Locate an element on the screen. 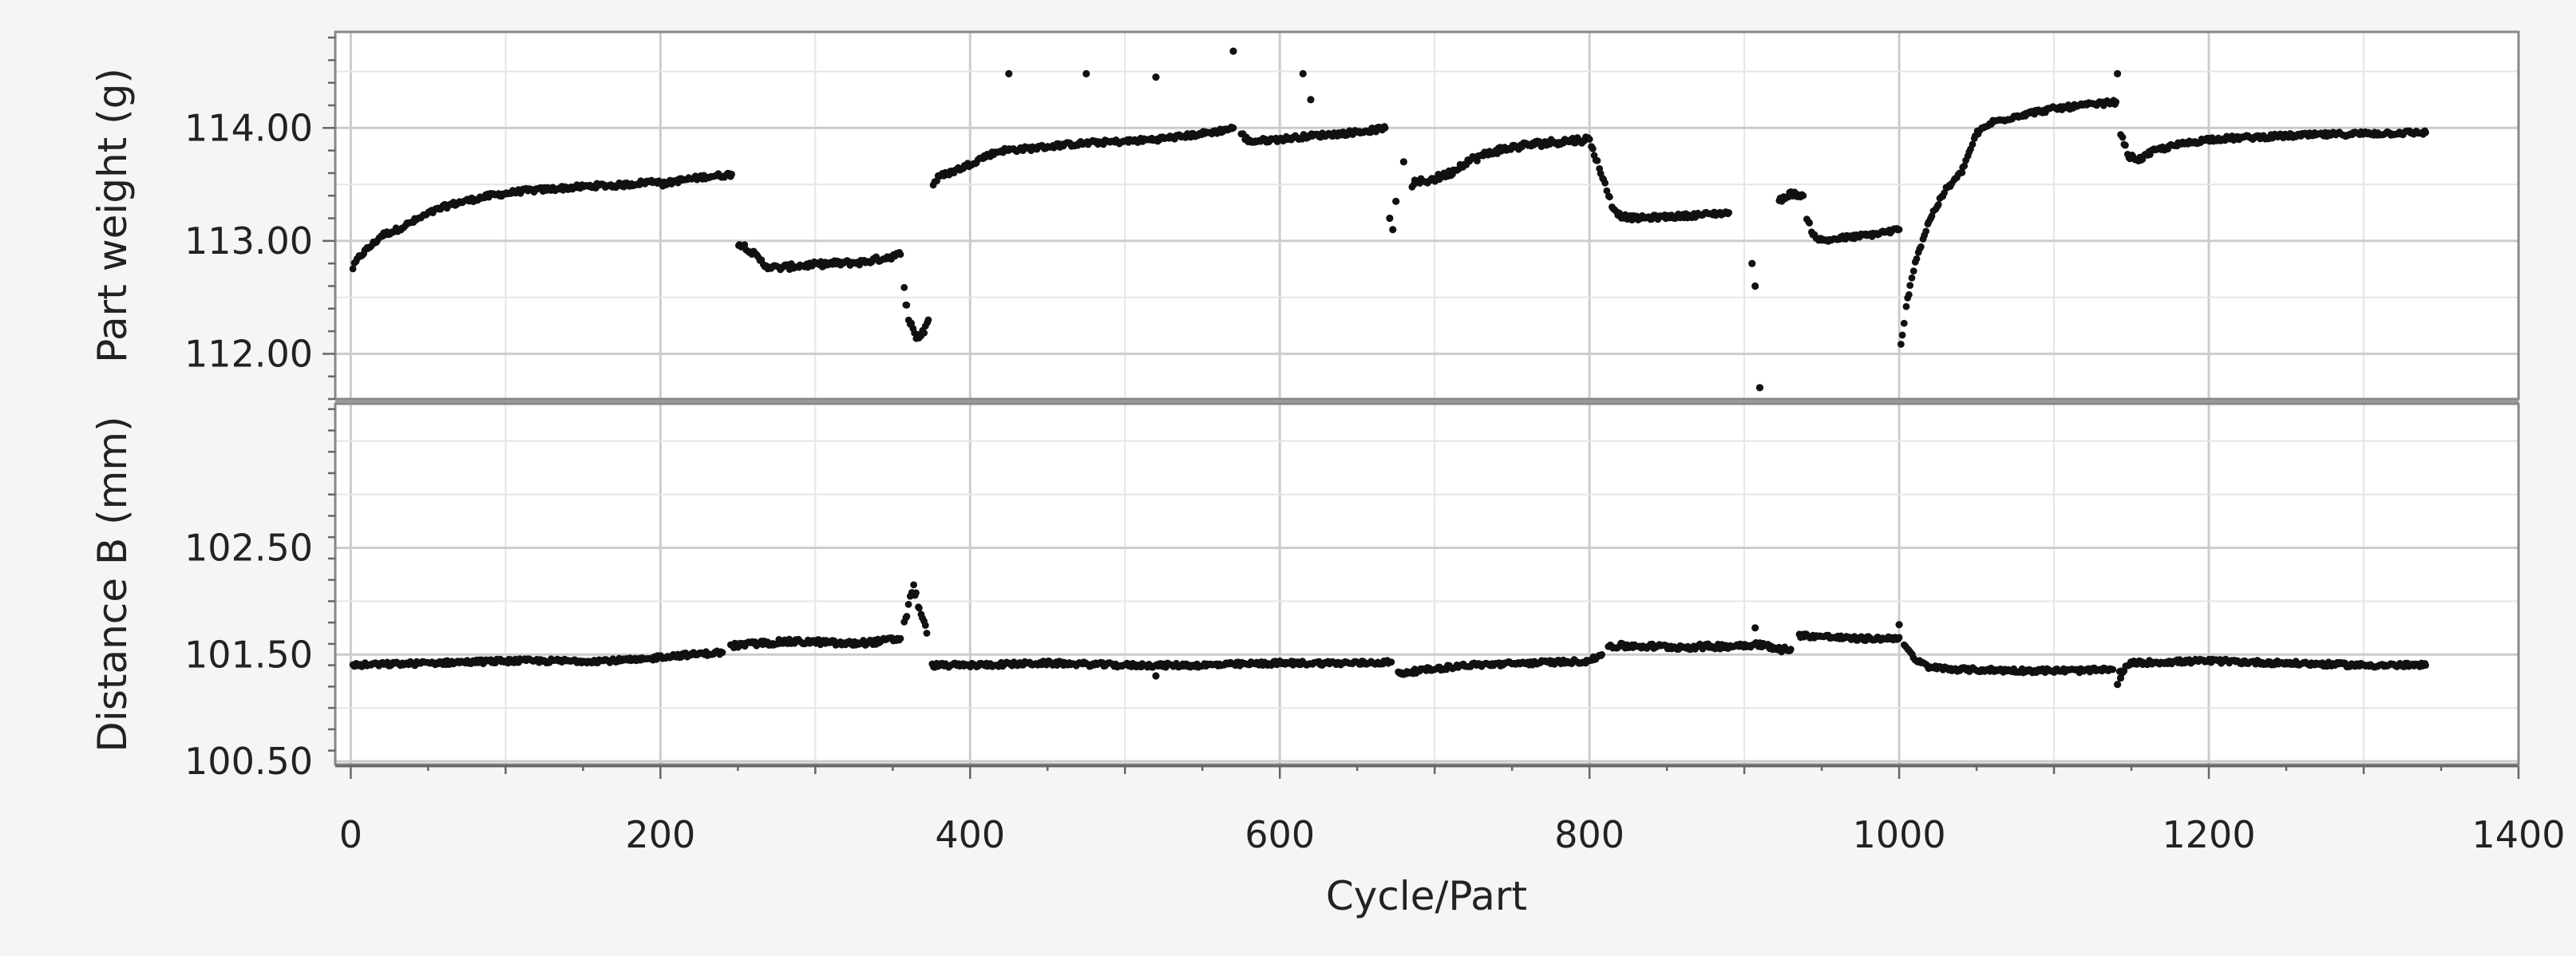 The image size is (2576, 956). bottom-y-tick-label: 100.50 is located at coordinates (248, 761).